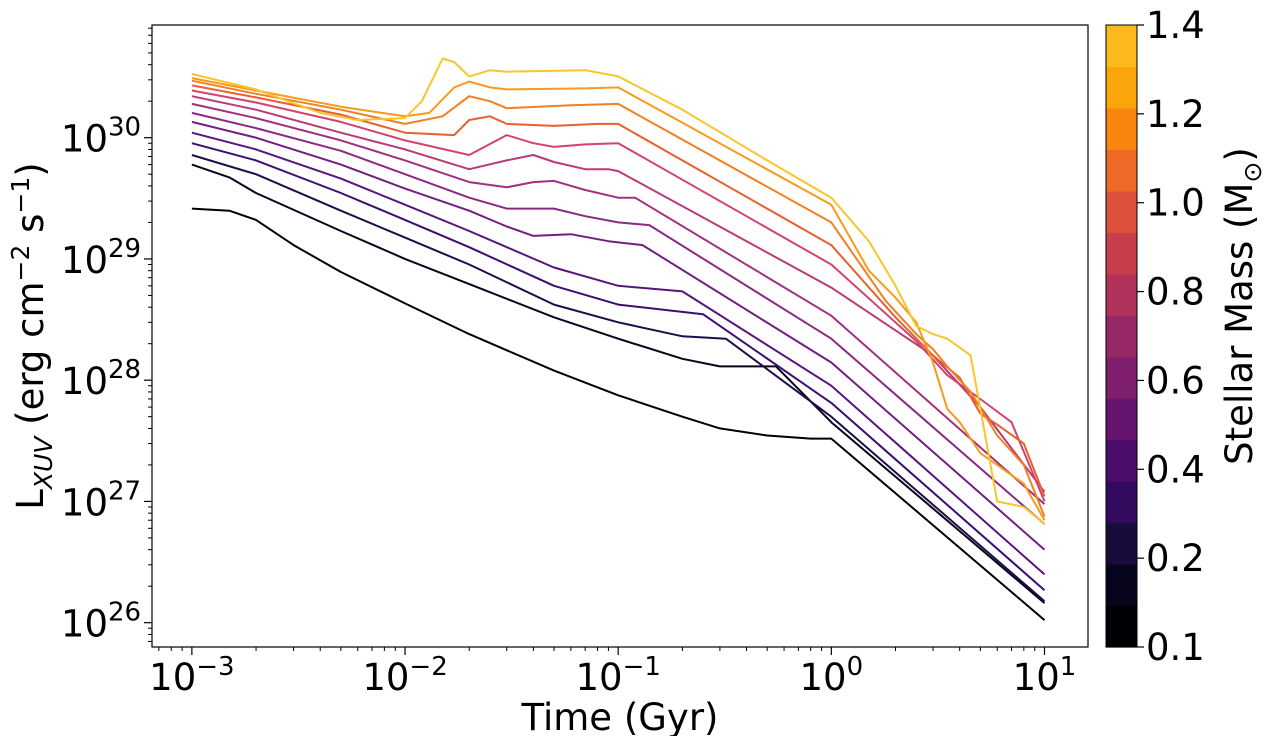 The image size is (1267, 736). What do you see at coordinates (84, 502) in the screenshot?
I see `y-tick-label-1: 10` at bounding box center [84, 502].